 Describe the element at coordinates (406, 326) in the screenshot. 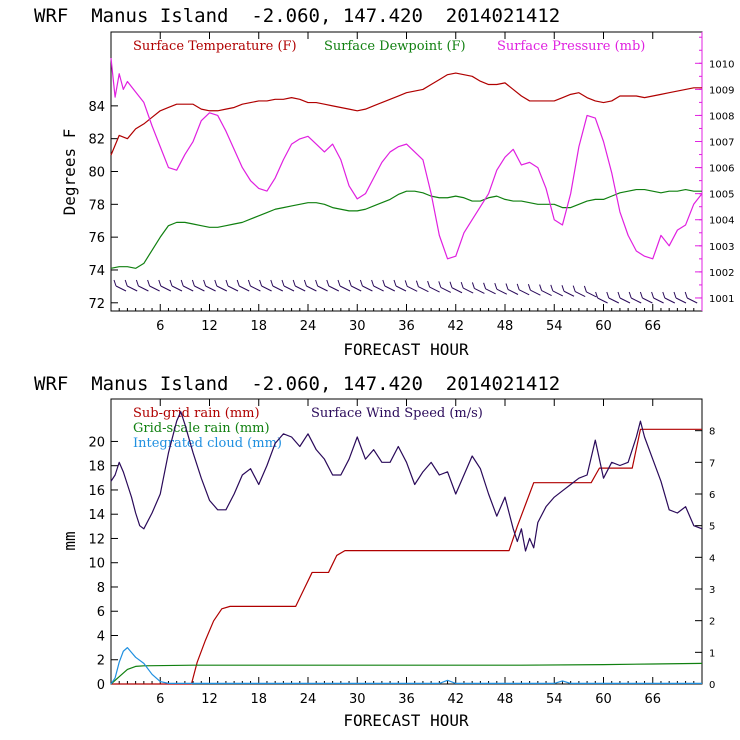

I see `x-tick-label: 36` at that location.